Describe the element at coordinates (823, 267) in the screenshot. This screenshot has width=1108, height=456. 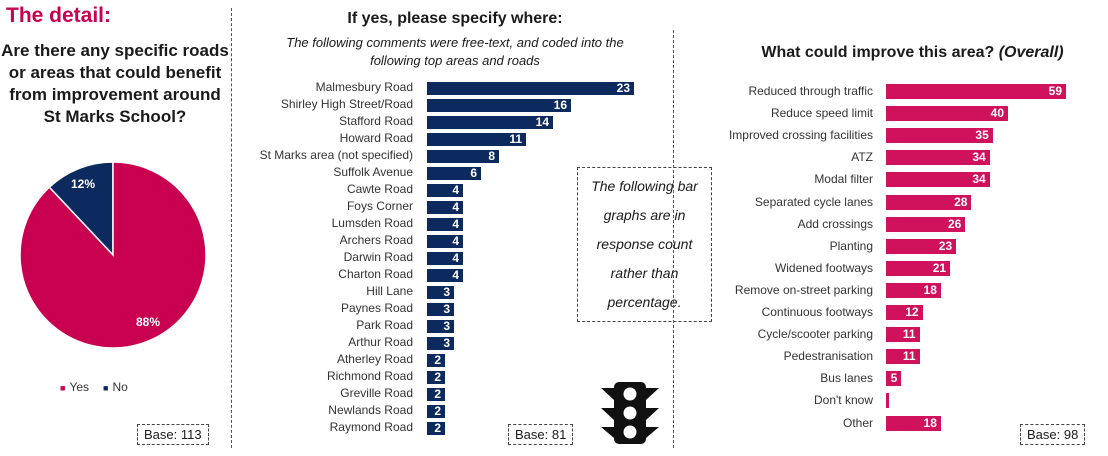
I see `improvement-label: Widened footways` at that location.